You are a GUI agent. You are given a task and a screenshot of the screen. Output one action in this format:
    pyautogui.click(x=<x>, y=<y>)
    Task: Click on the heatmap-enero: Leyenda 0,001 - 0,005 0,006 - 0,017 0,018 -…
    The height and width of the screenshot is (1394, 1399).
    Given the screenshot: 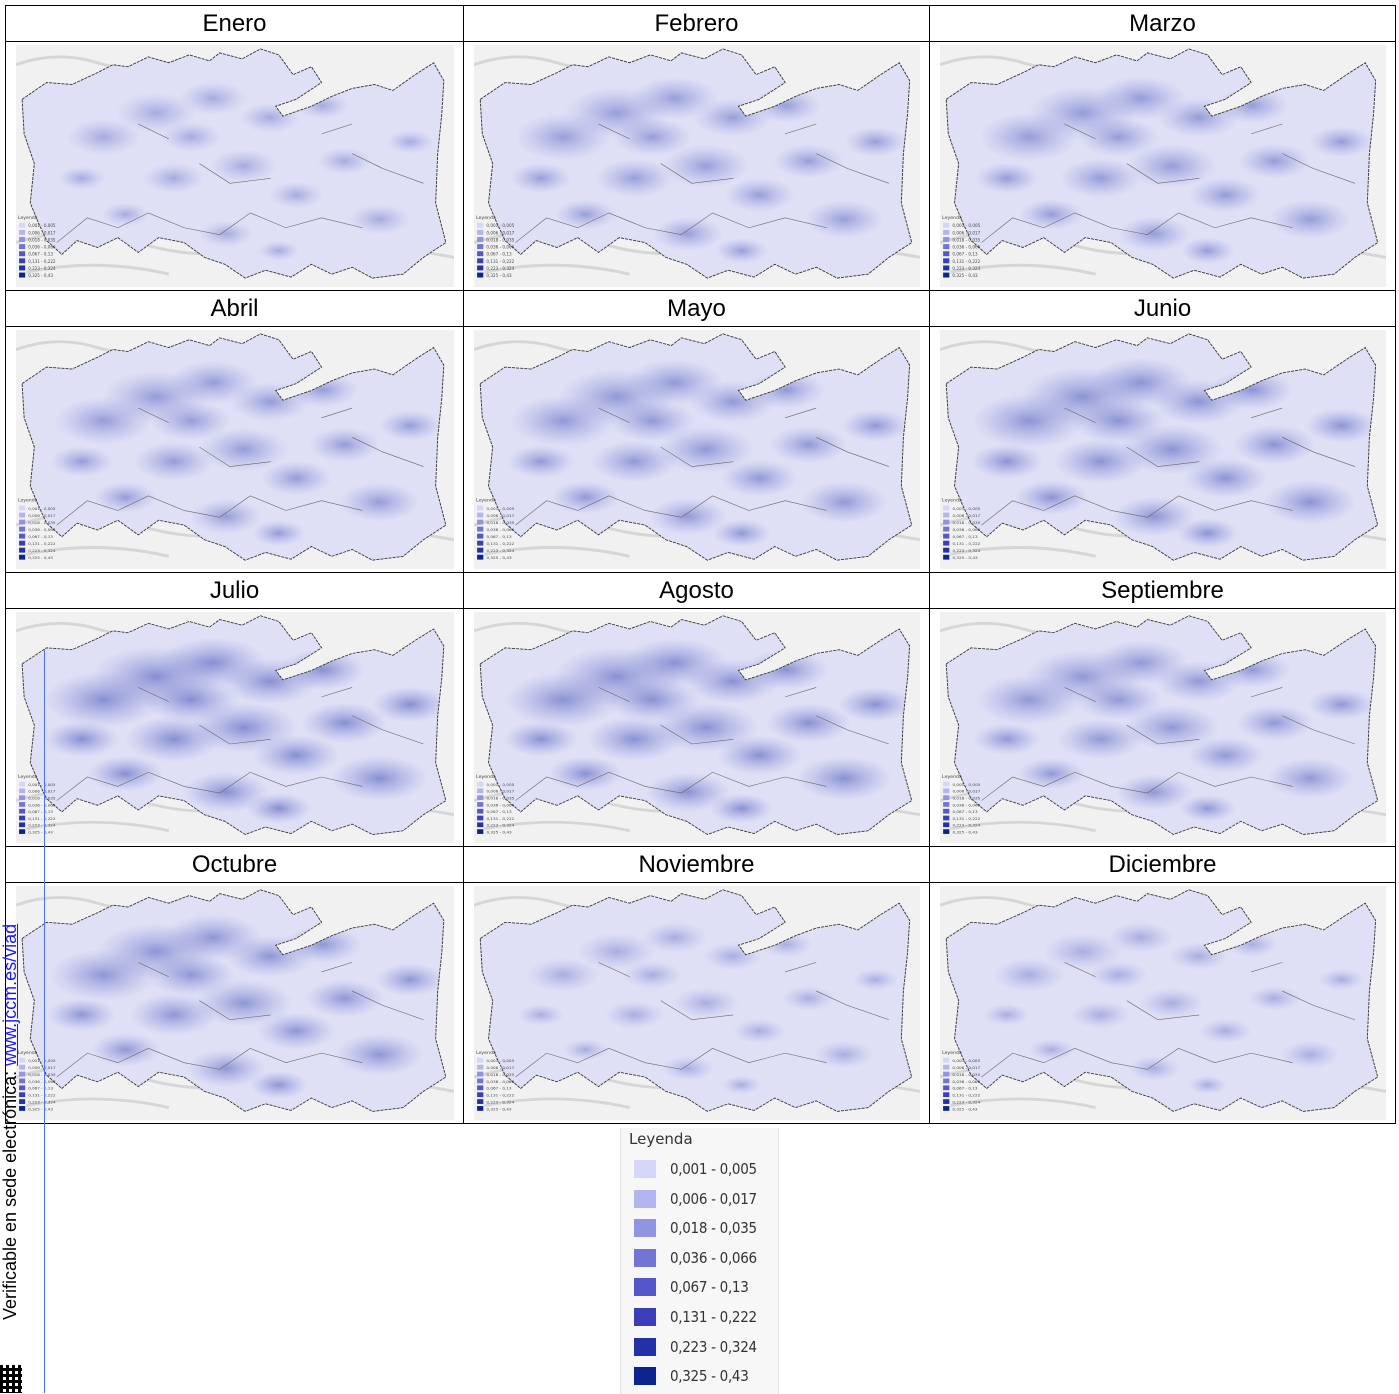 What is the action you would take?
    pyautogui.click(x=235, y=166)
    